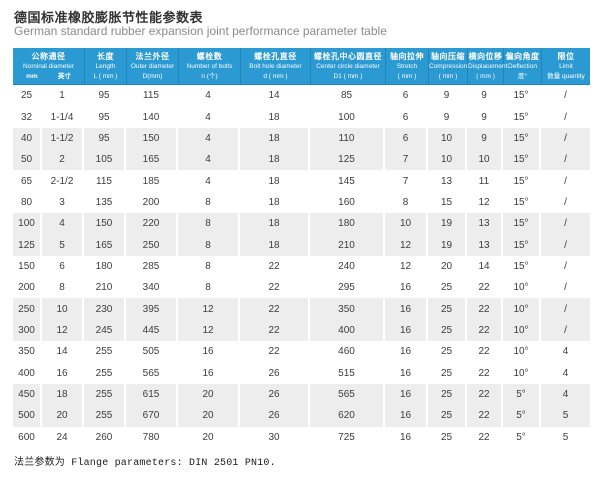 The height and width of the screenshot is (479, 600). Describe the element at coordinates (27, 330) in the screenshot. I see `table-cell: 300` at that location.